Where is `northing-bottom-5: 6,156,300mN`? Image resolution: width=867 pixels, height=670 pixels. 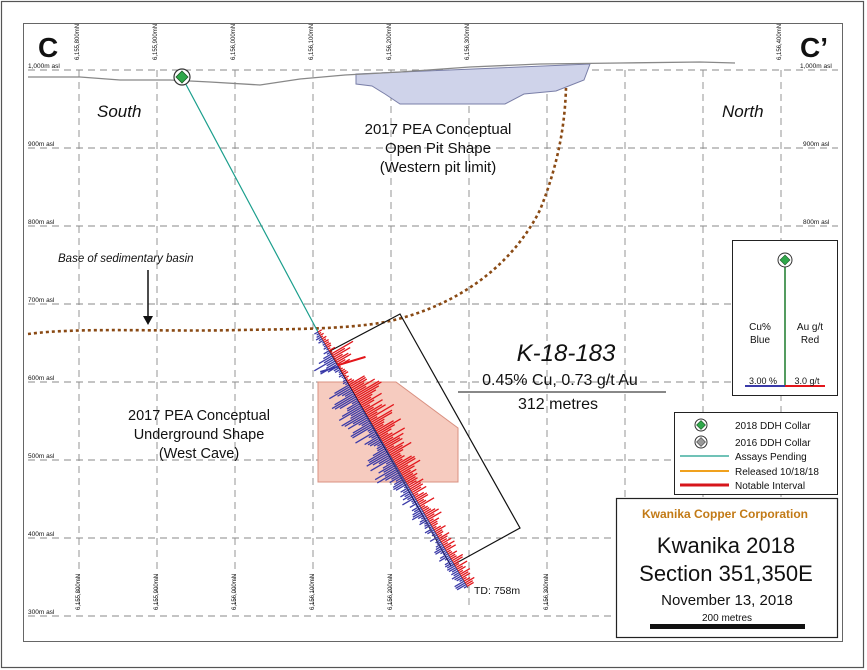 northing-bottom-5: 6,156,300mN is located at coordinates (547, 592).